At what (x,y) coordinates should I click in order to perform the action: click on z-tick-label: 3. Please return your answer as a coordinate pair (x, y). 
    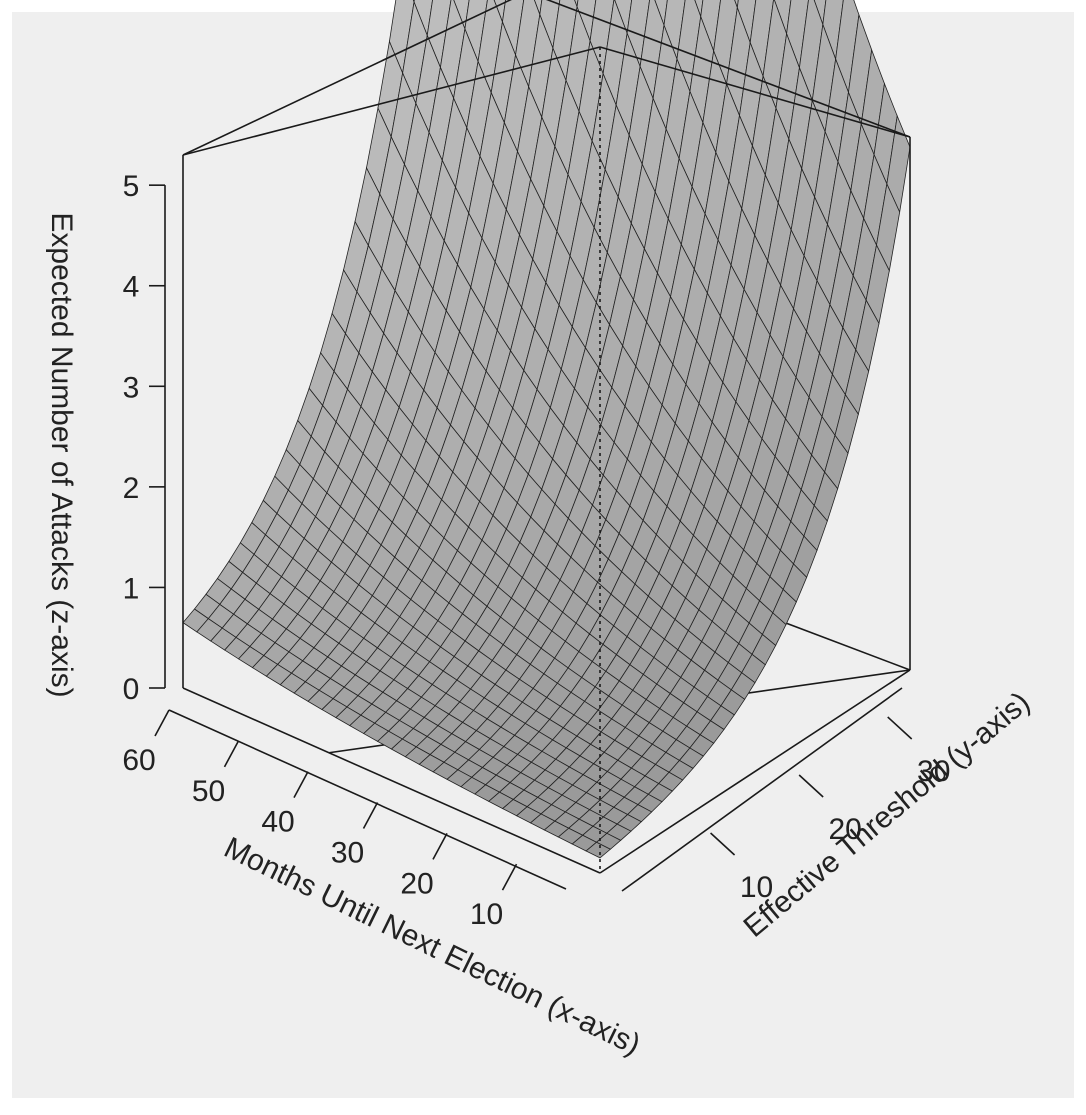
    Looking at the image, I should click on (131, 387).